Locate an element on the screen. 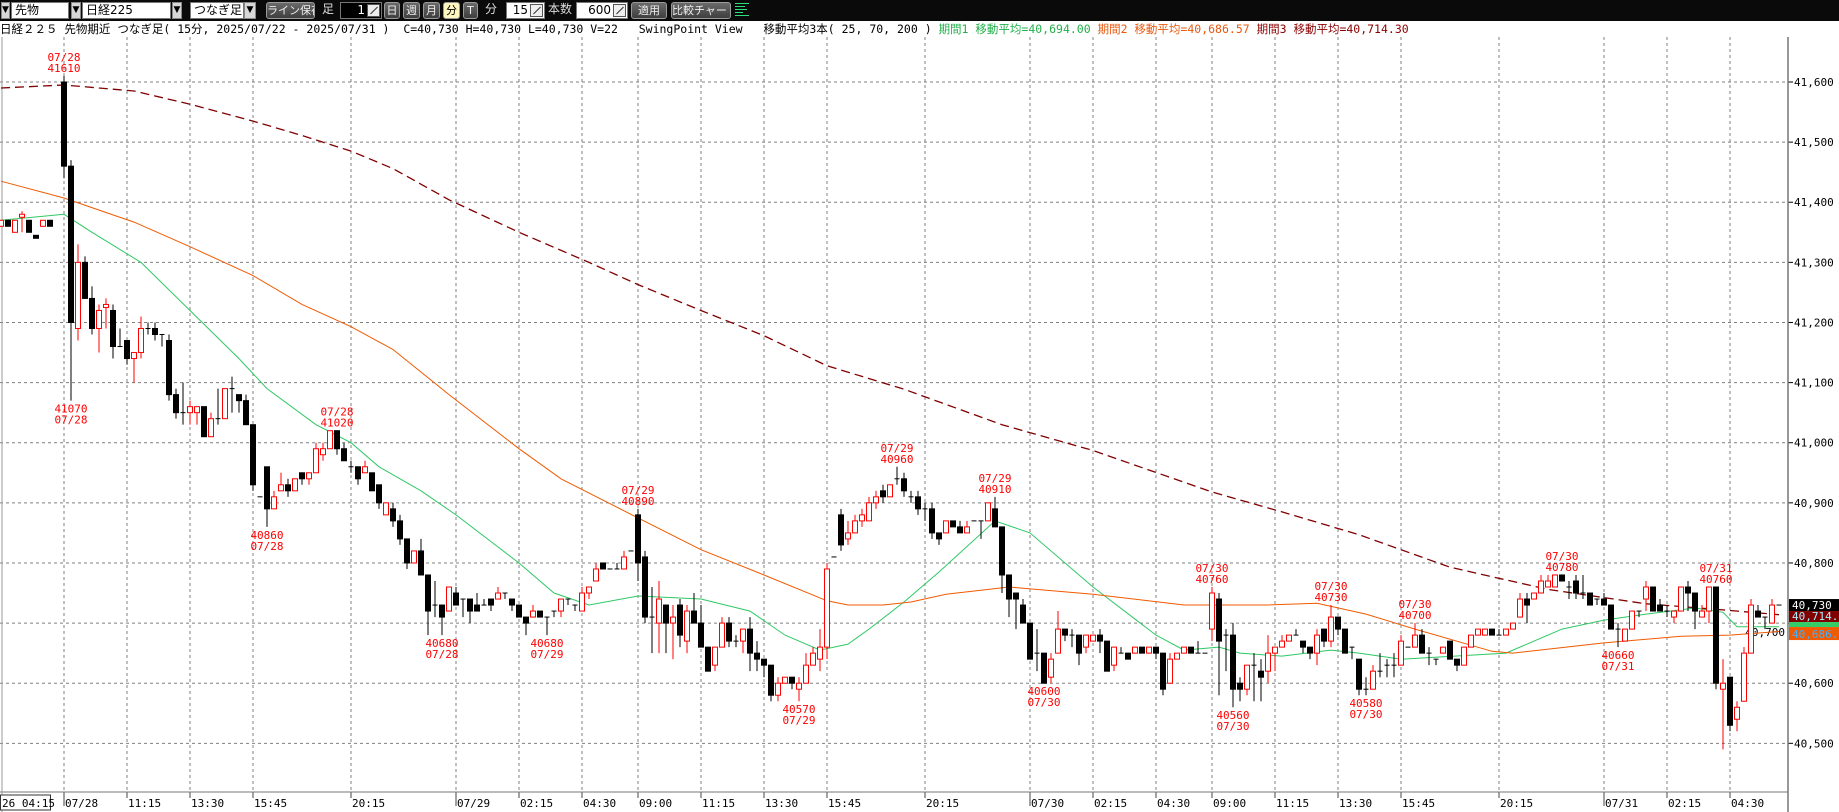 The width and height of the screenshot is (1839, 812). x-tick-label: 04:30 is located at coordinates (599, 803).